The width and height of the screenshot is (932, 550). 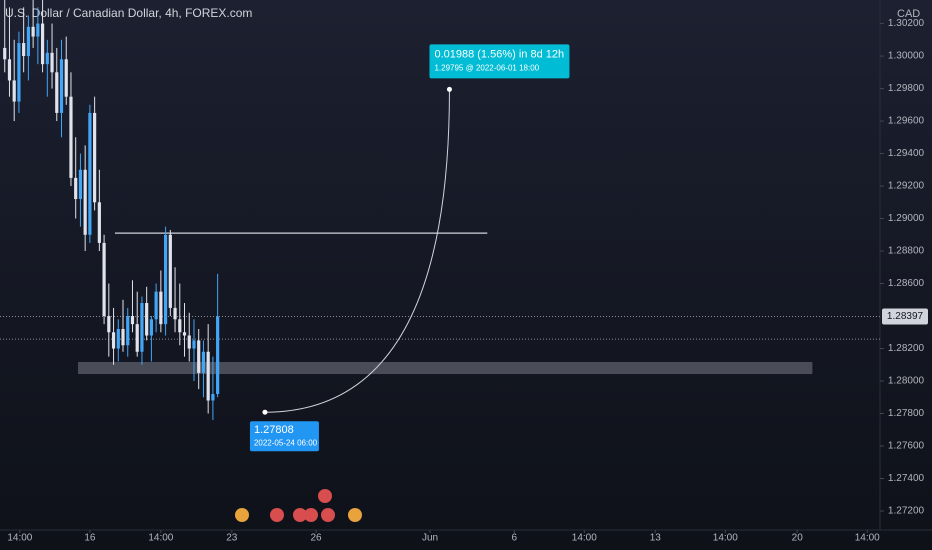 I want to click on start-label-box, so click(x=284, y=436).